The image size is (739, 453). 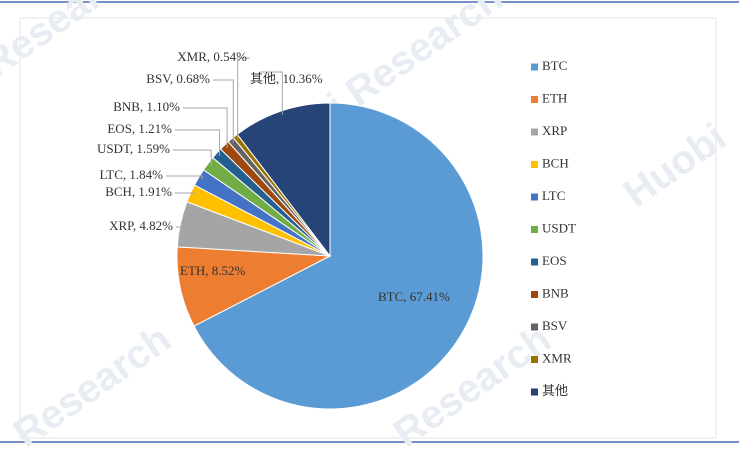 What do you see at coordinates (178, 78) in the screenshot?
I see `data-label: BSV, 0.68%` at bounding box center [178, 78].